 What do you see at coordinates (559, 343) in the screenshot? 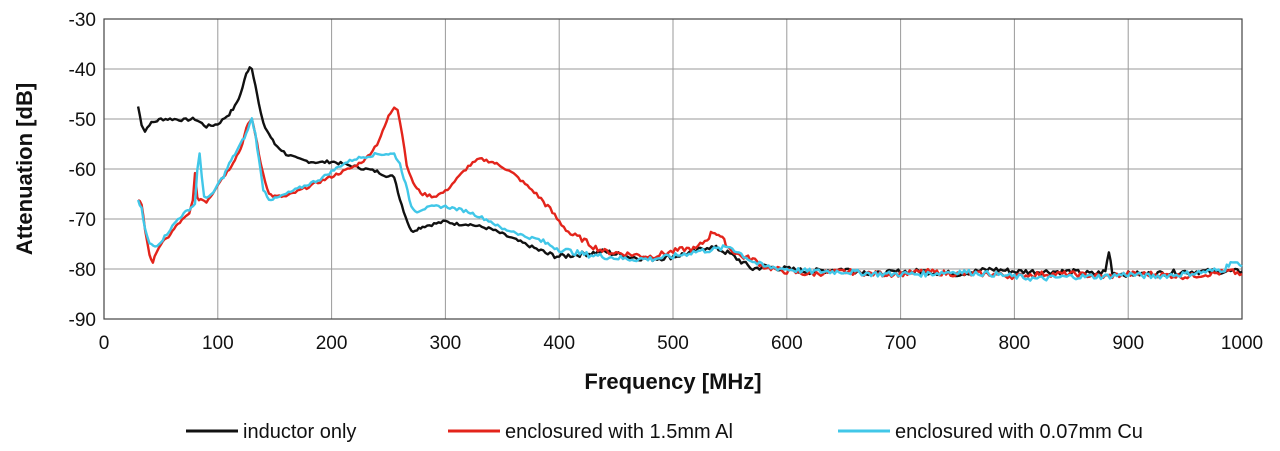
I see `x-tick-label: 400` at bounding box center [559, 343].